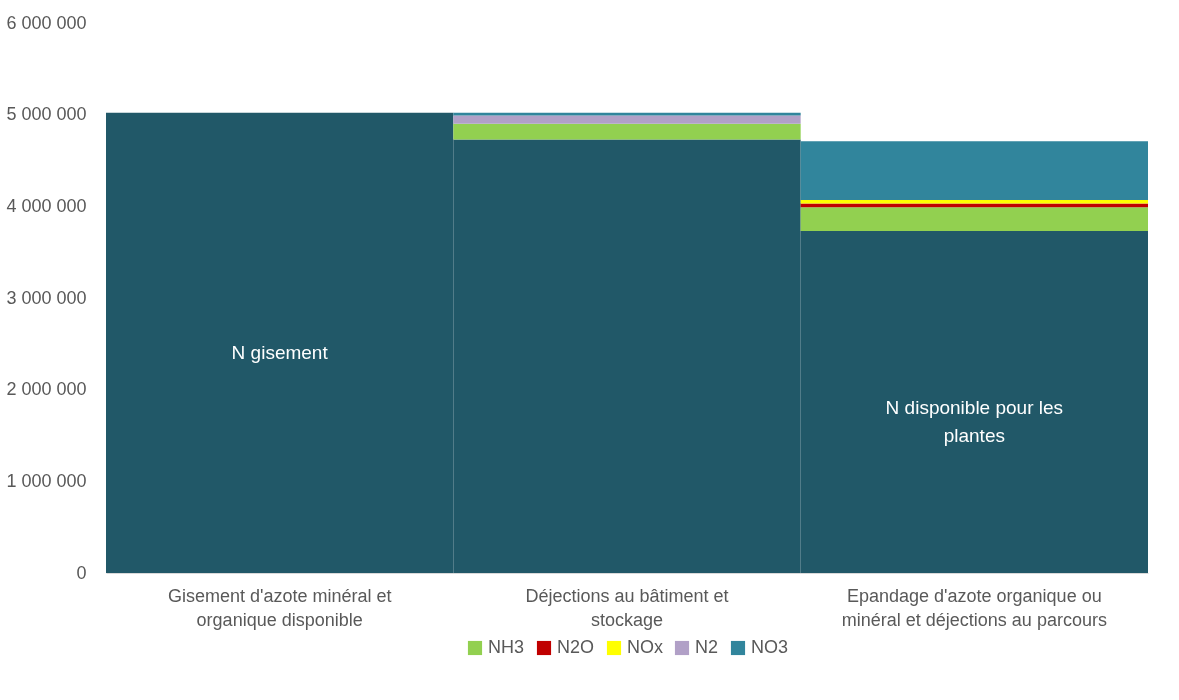 This screenshot has width=1179, height=700. What do you see at coordinates (46, 205) in the screenshot?
I see `y-tick-label: 4 000 000` at bounding box center [46, 205].